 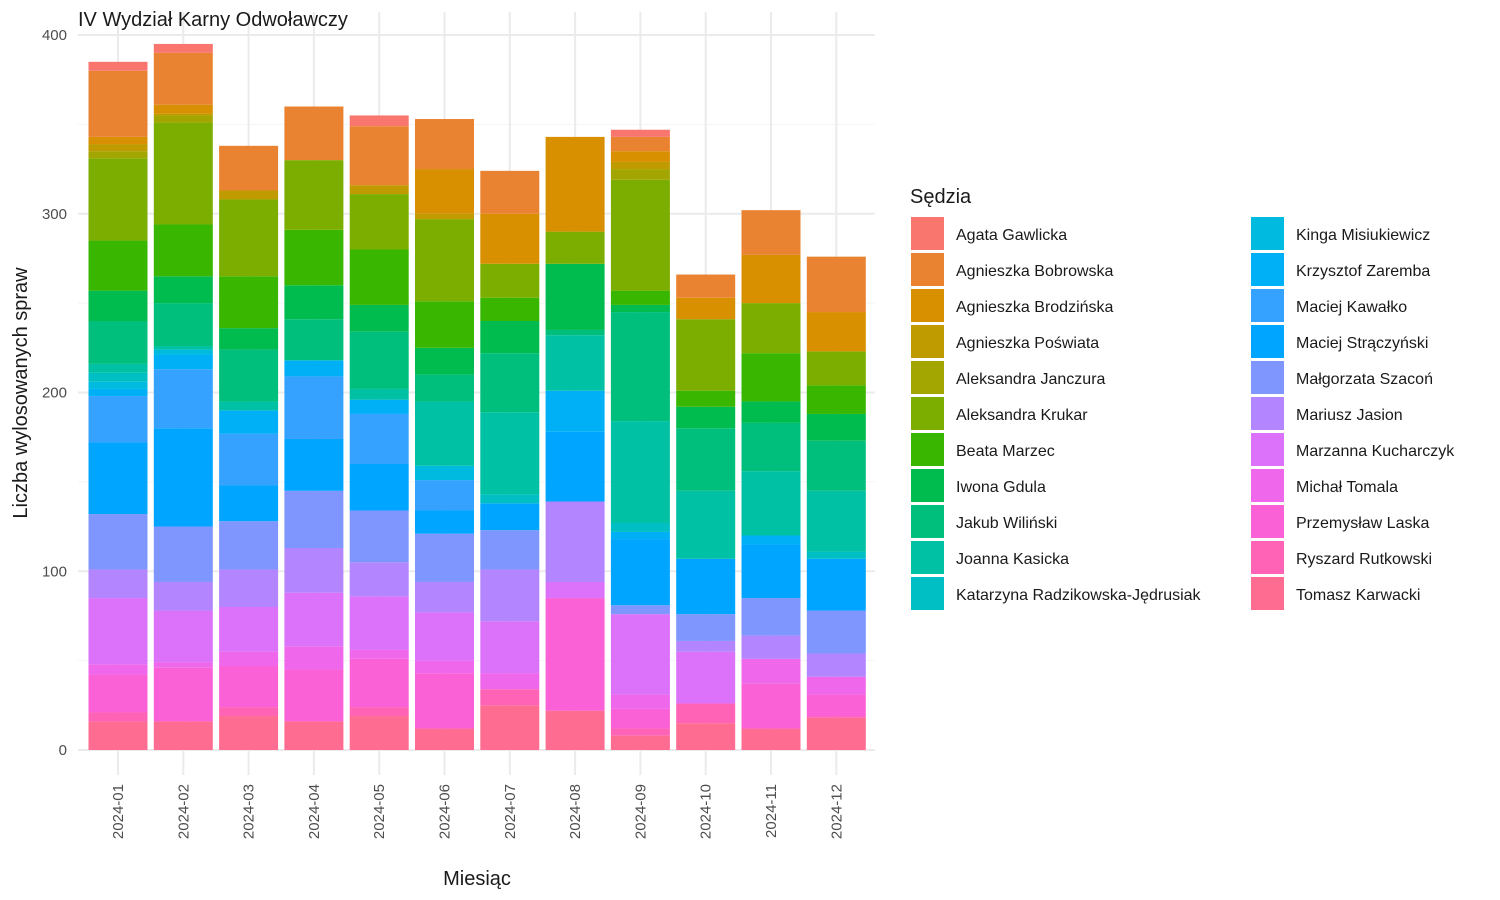 What do you see at coordinates (1351, 307) in the screenshot?
I see `legend-label: Maciej Kawałko` at bounding box center [1351, 307].